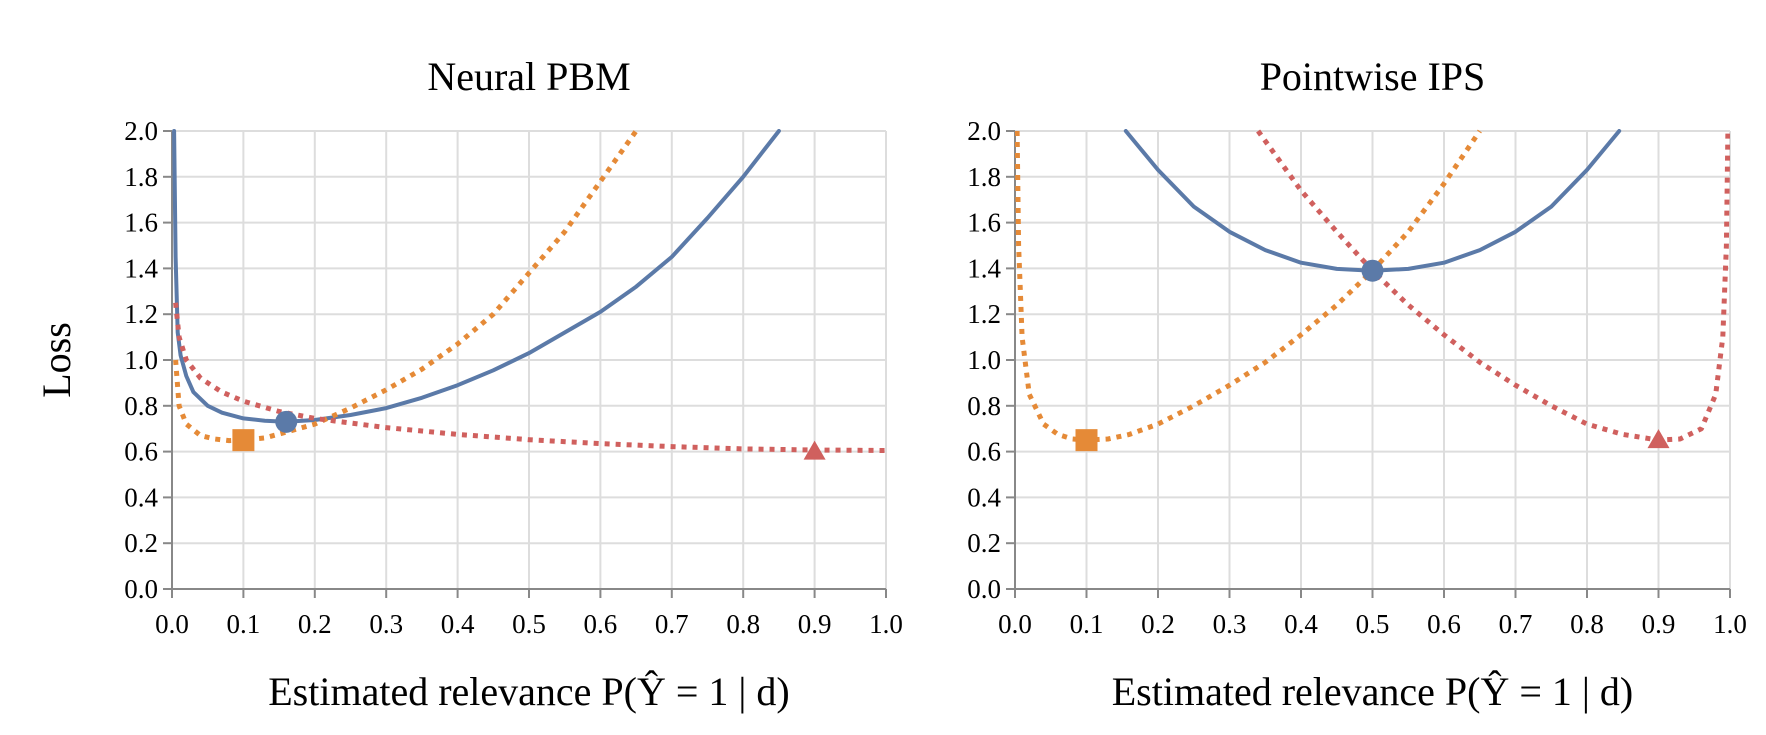  I want to click on panel-title: Pointwise IPS, so click(1373, 76).